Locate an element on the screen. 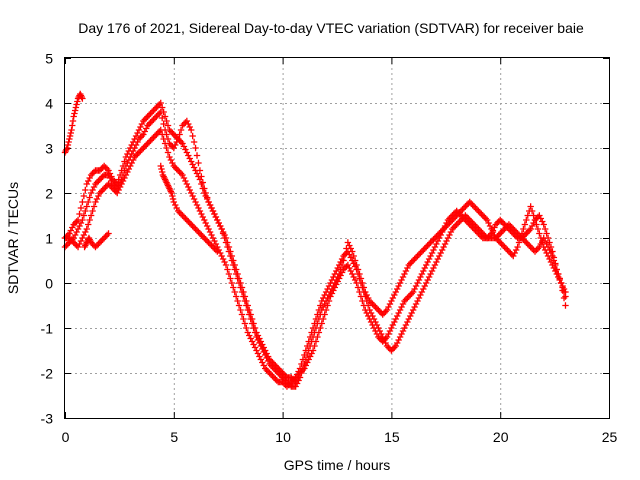 This screenshot has width=640, height=480. x-tick-label: 25 is located at coordinates (610, 437).